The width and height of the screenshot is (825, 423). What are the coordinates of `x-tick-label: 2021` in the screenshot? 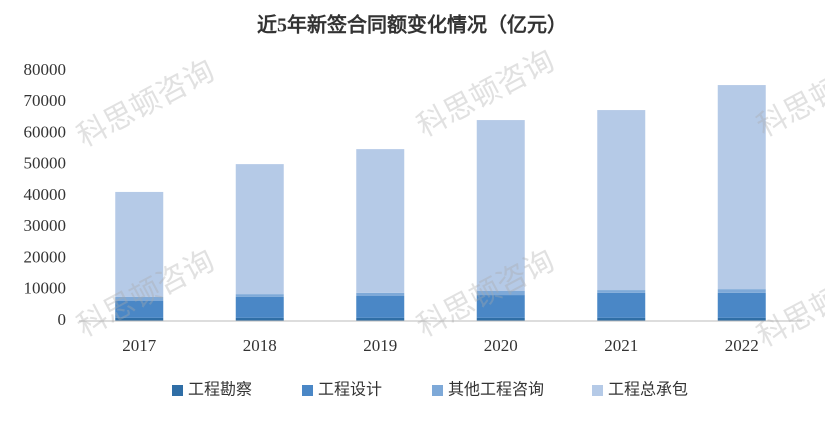 It's located at (621, 345).